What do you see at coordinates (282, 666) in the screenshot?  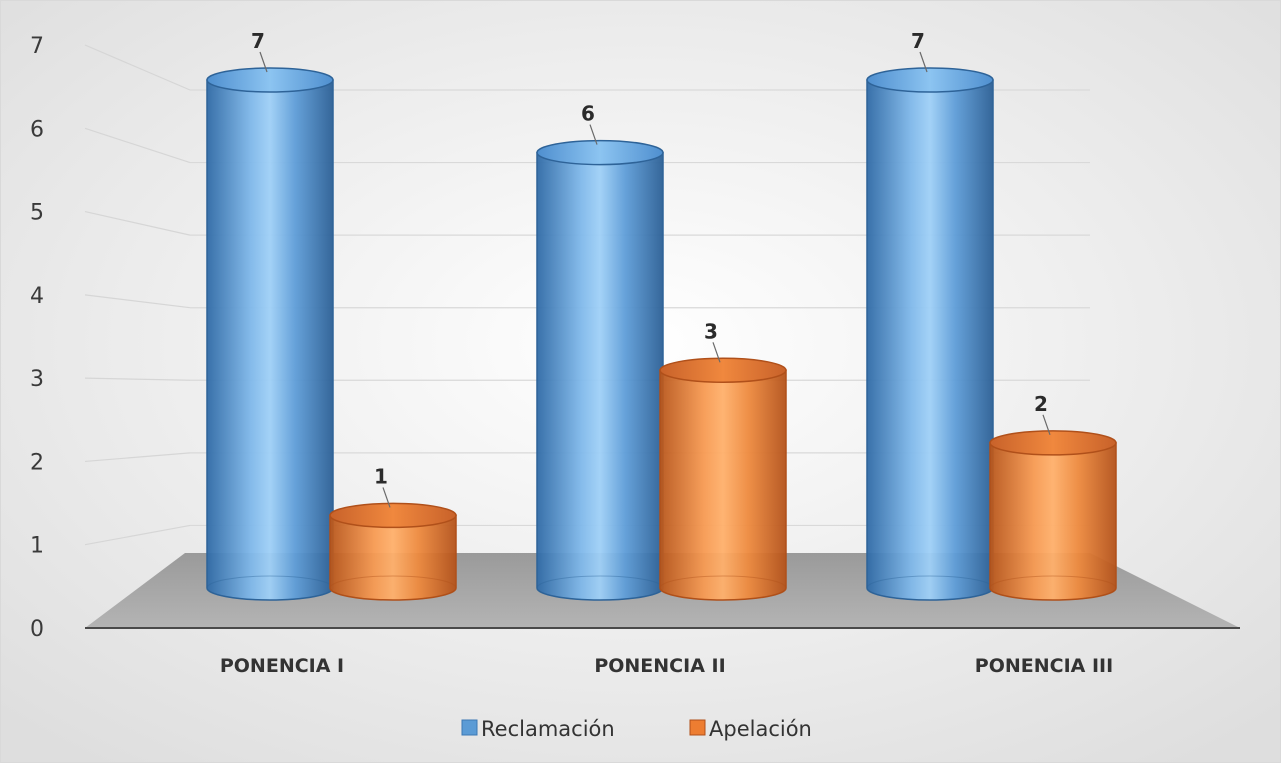 I see `x-category-label: PONENCIA I` at bounding box center [282, 666].